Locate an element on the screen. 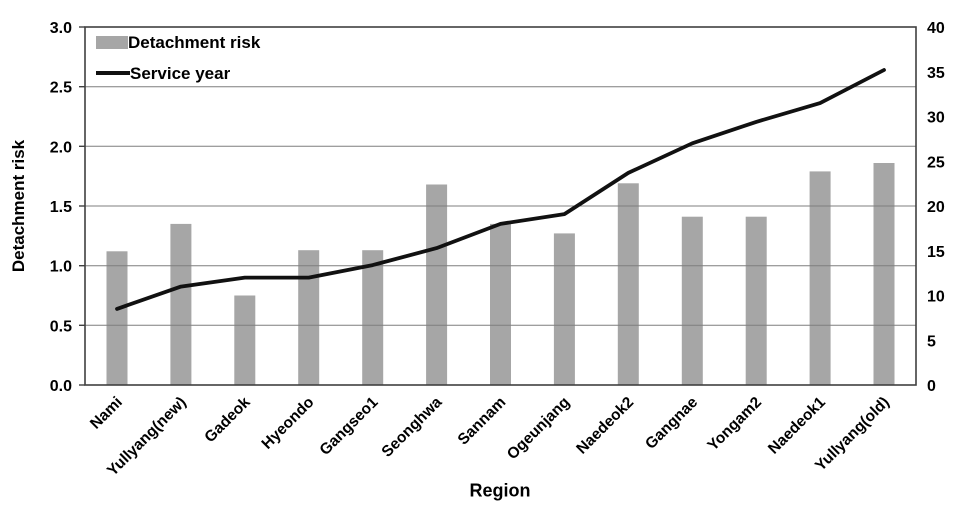 The width and height of the screenshot is (961, 513). y2-axis-tick-label: 35 is located at coordinates (936, 73).